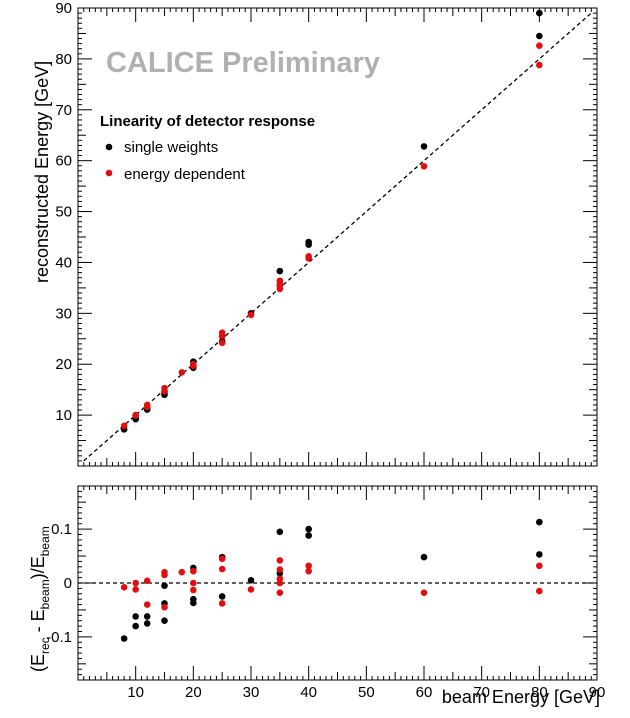 The width and height of the screenshot is (630, 718). Describe the element at coordinates (63, 212) in the screenshot. I see `top-y-tick-label: 50` at that location.